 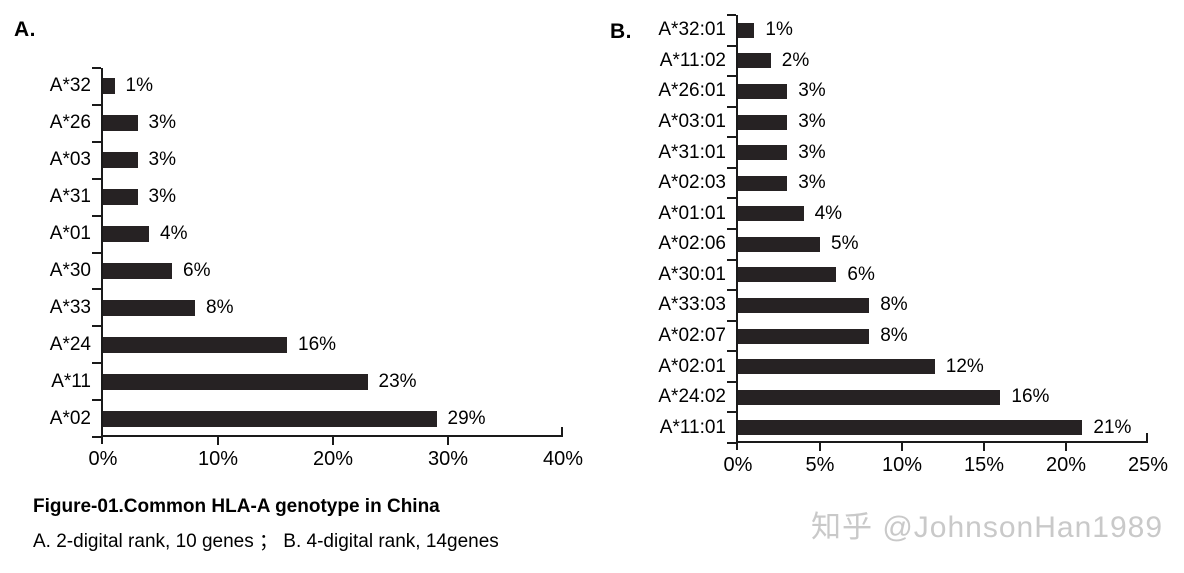 I want to click on panel-b-label: B., so click(x=621, y=31).